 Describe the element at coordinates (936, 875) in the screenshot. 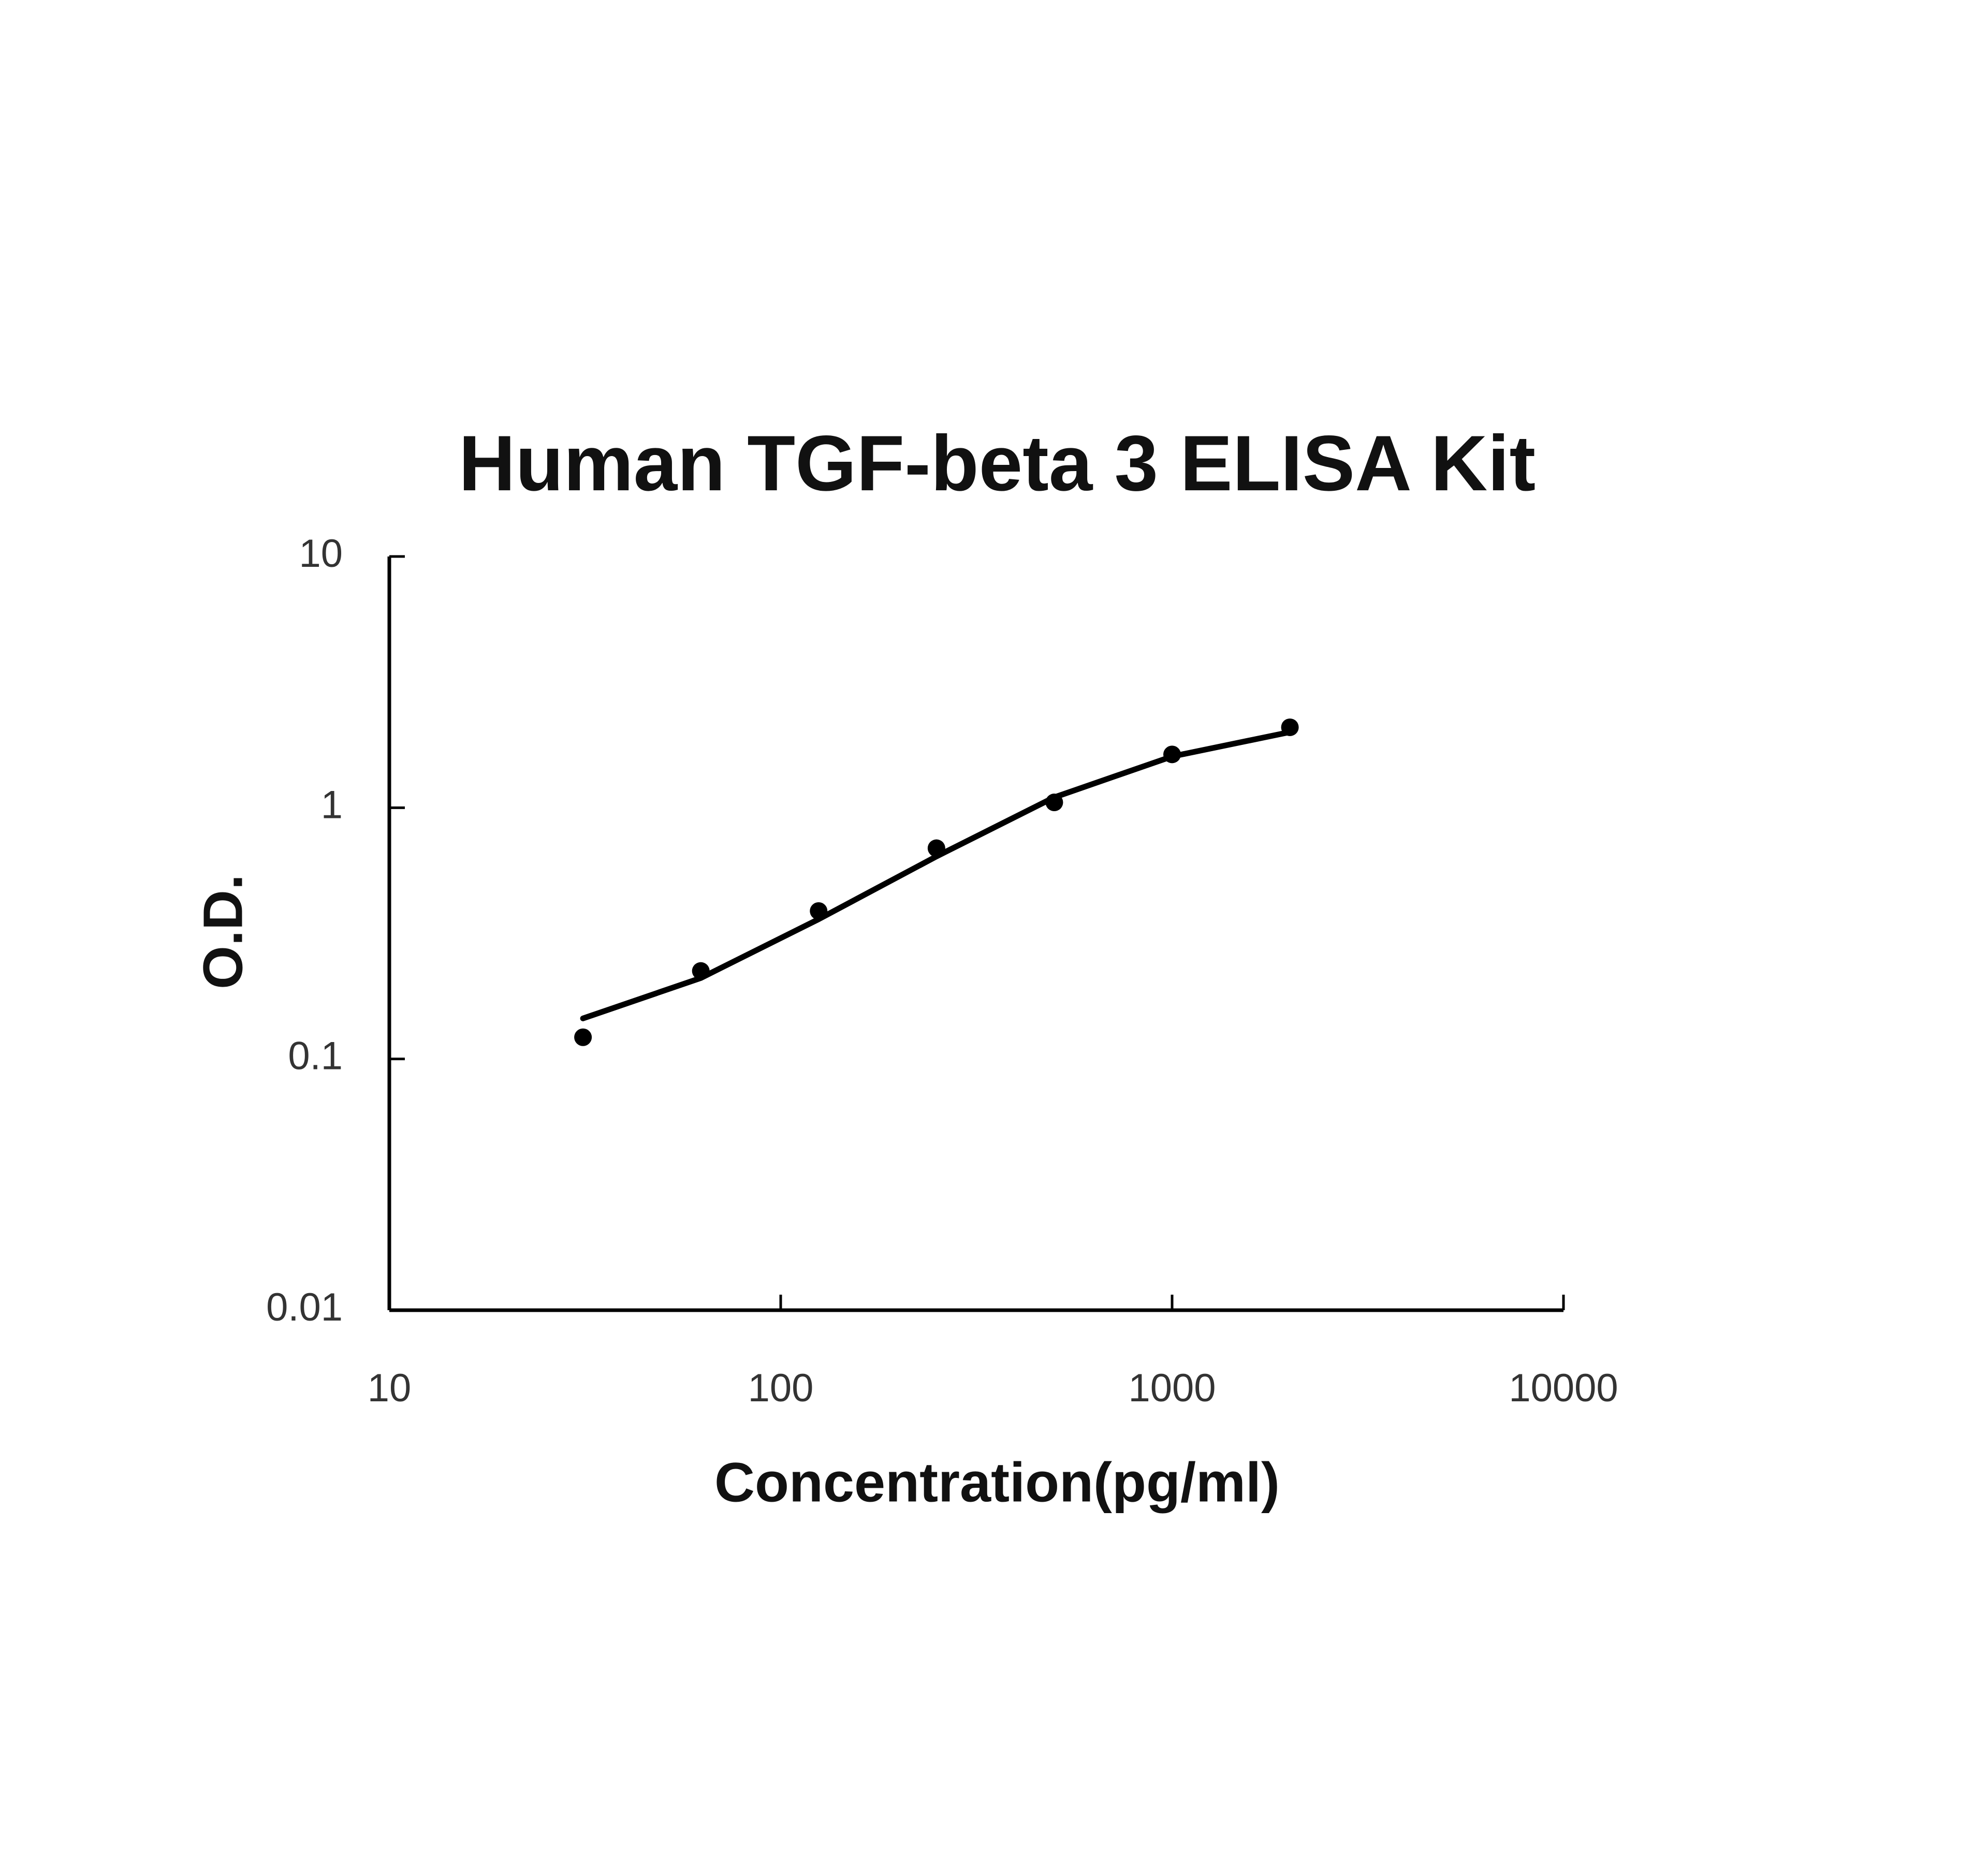

I see `fit-curve` at that location.